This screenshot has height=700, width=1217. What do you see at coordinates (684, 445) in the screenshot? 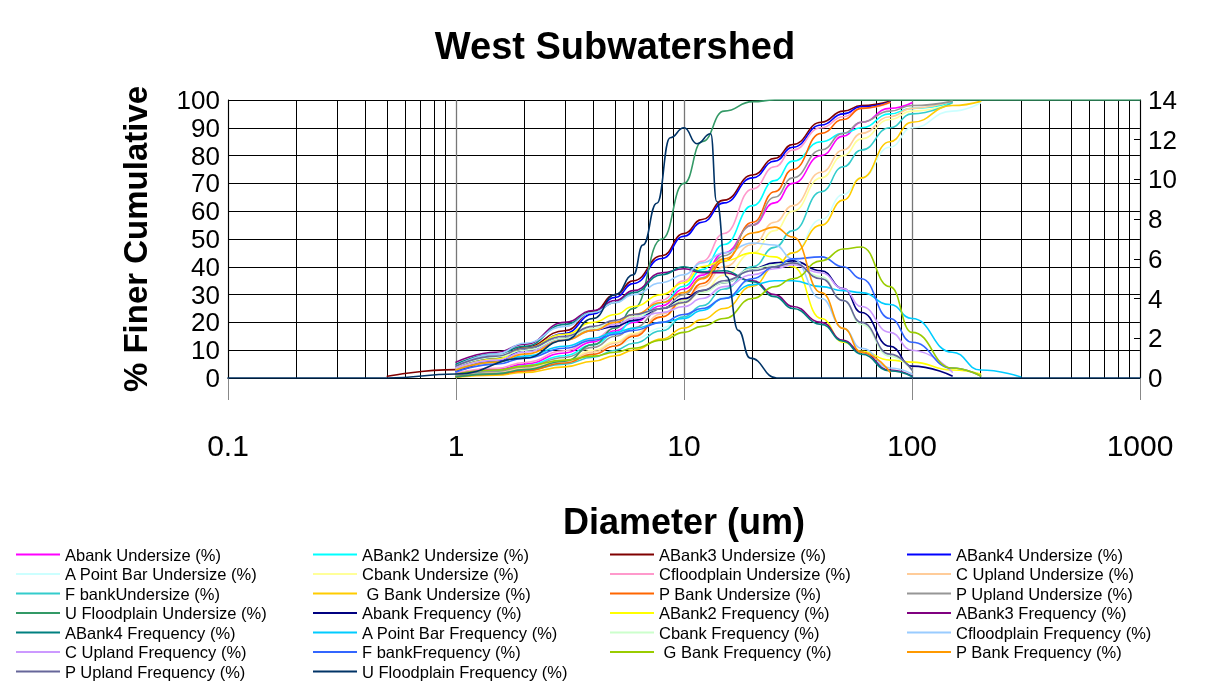
I see `x-tick-label: 10` at bounding box center [684, 445].